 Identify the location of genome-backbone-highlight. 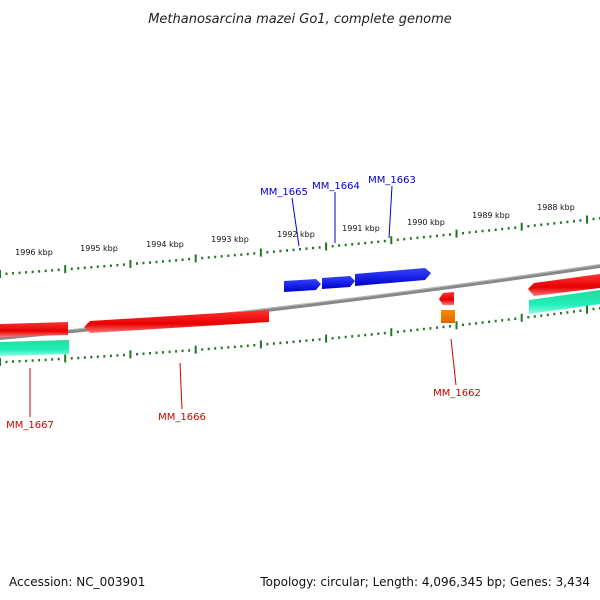
(300, 301).